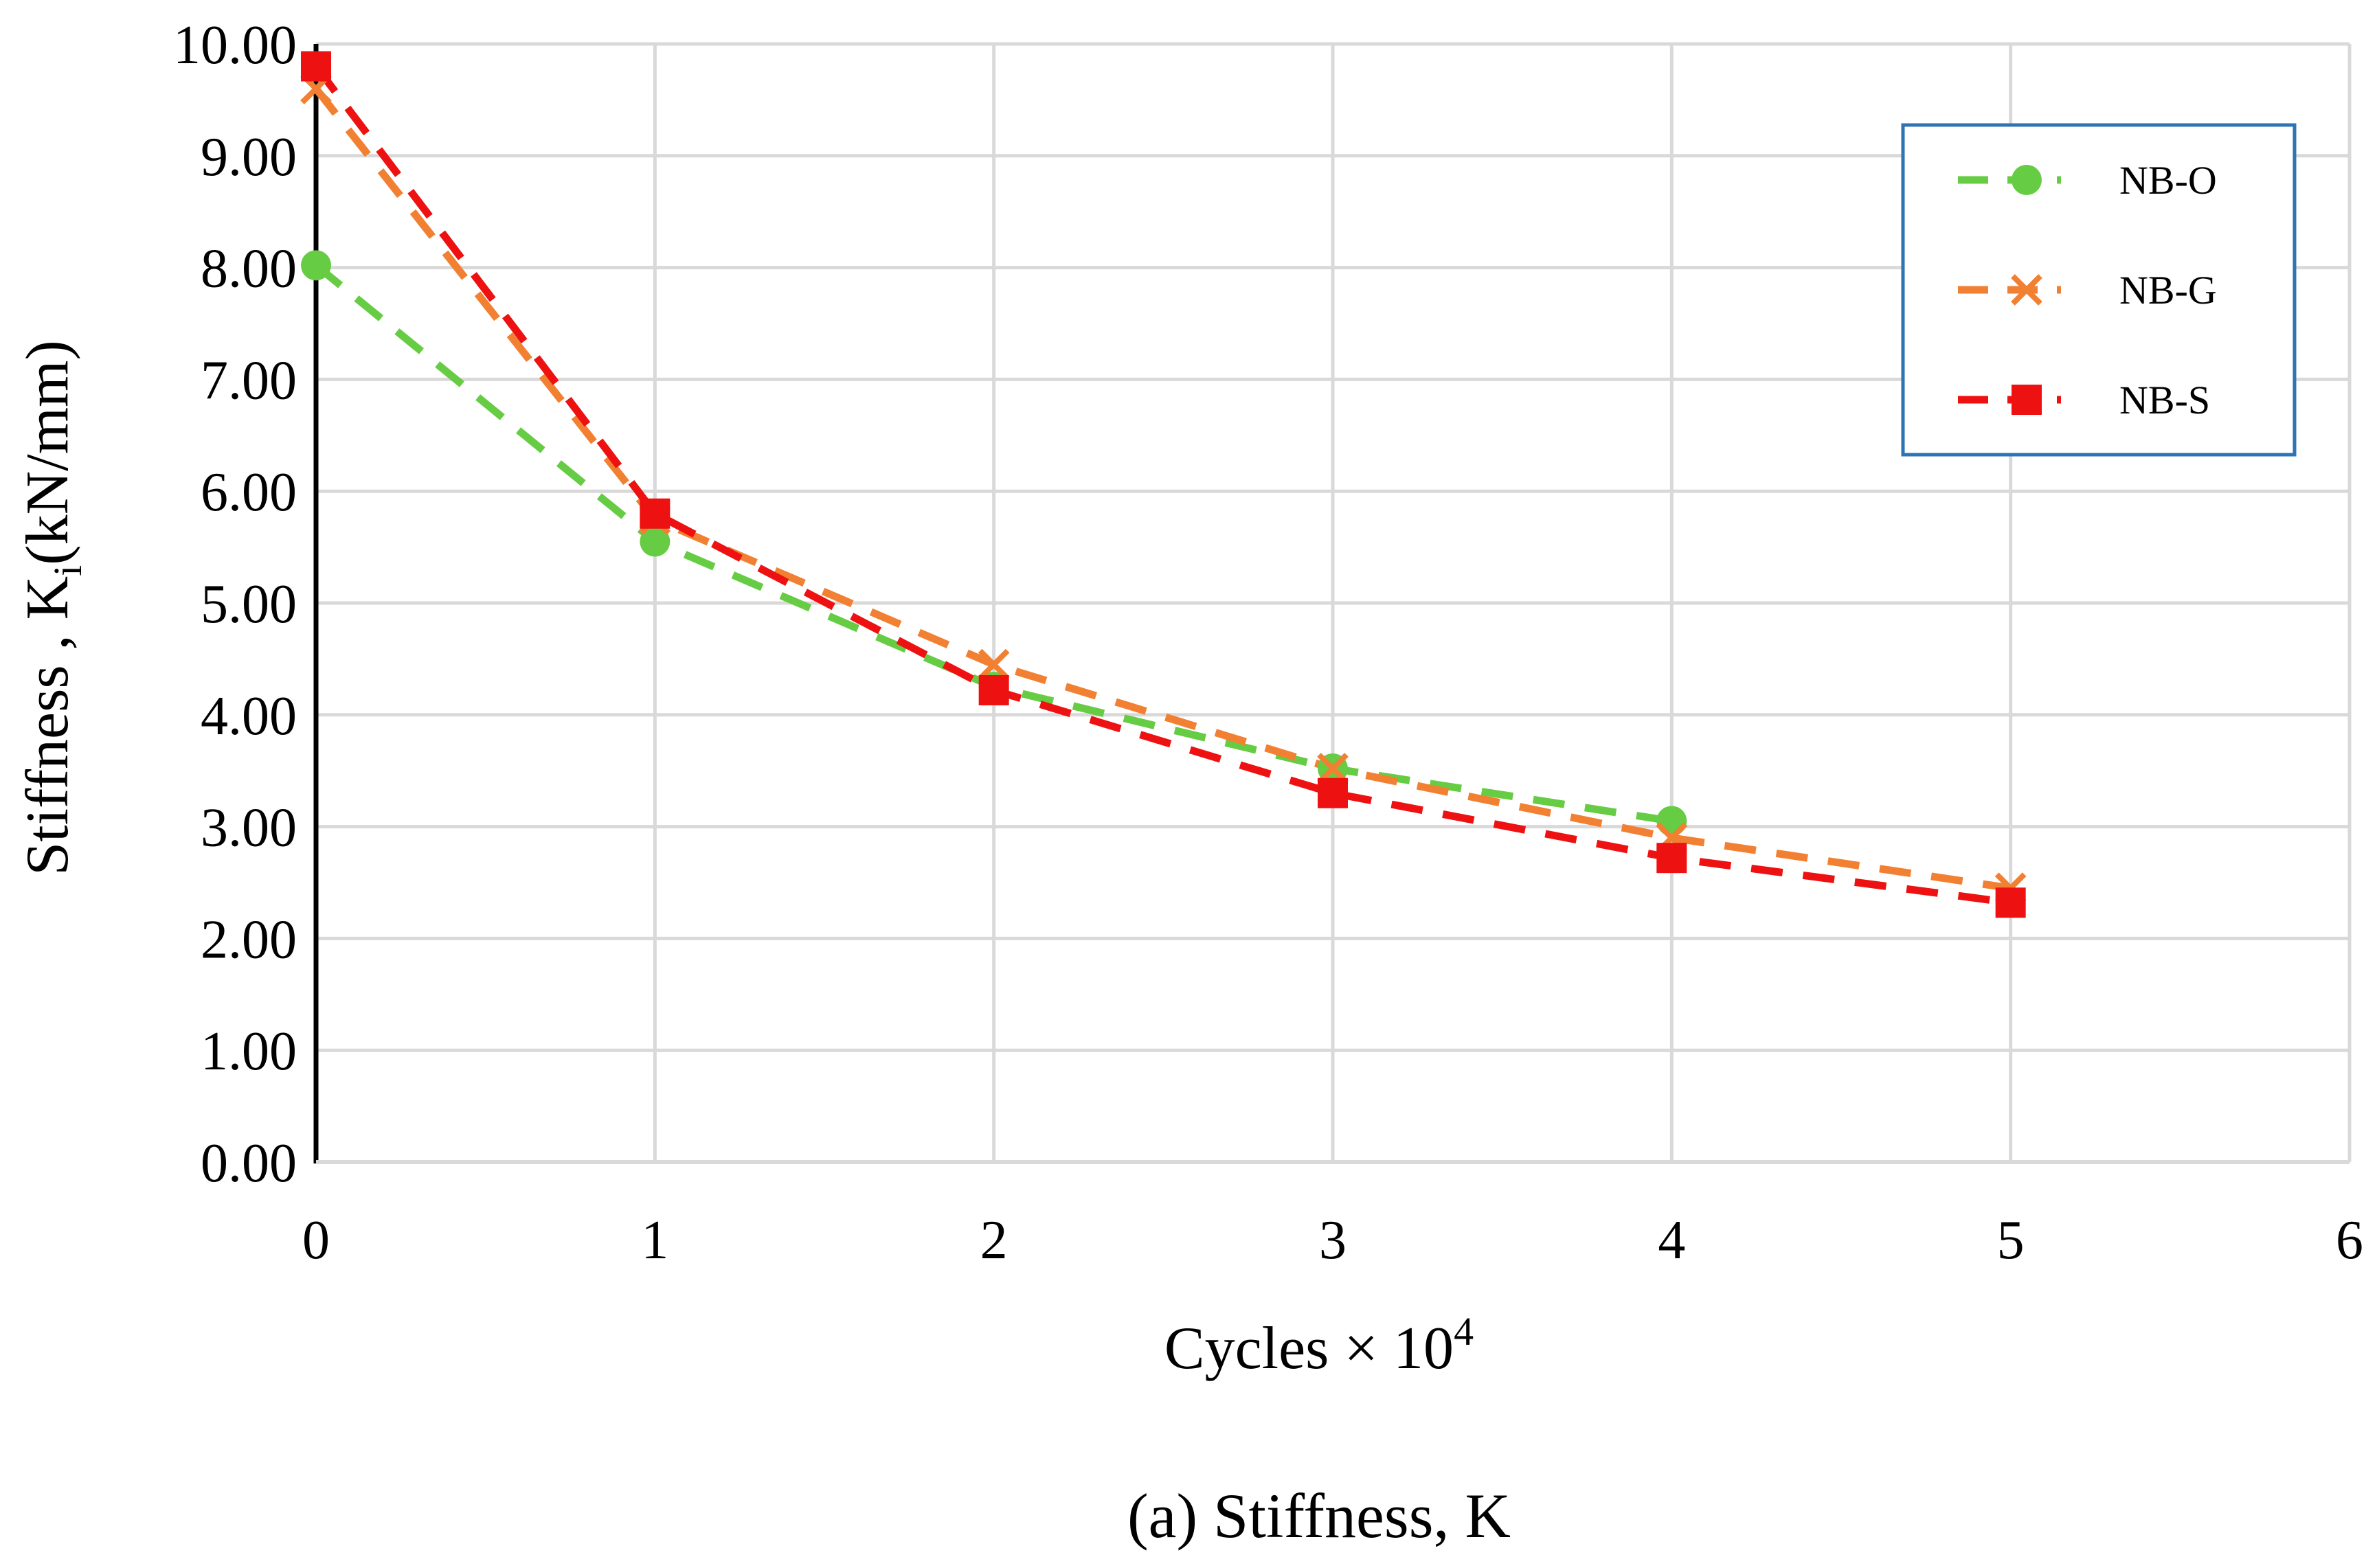  Describe the element at coordinates (2349, 1240) in the screenshot. I see `x-tick-label-6: 6` at that location.